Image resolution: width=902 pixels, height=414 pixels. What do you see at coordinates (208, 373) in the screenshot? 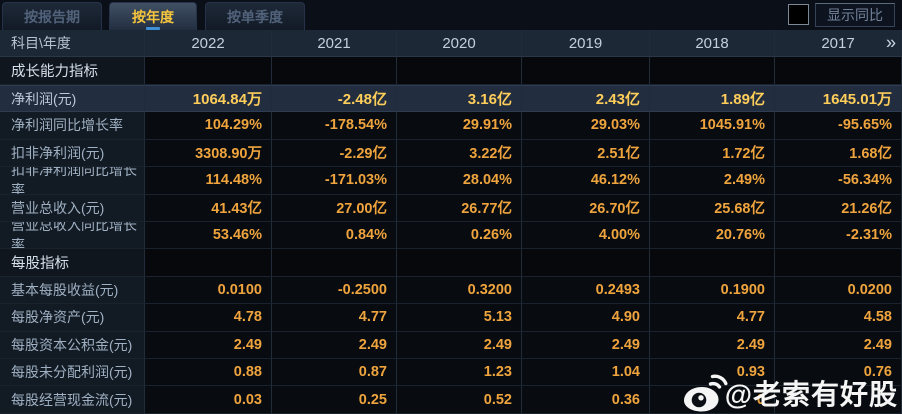
I see `cell-value: 0.88` at bounding box center [208, 373].